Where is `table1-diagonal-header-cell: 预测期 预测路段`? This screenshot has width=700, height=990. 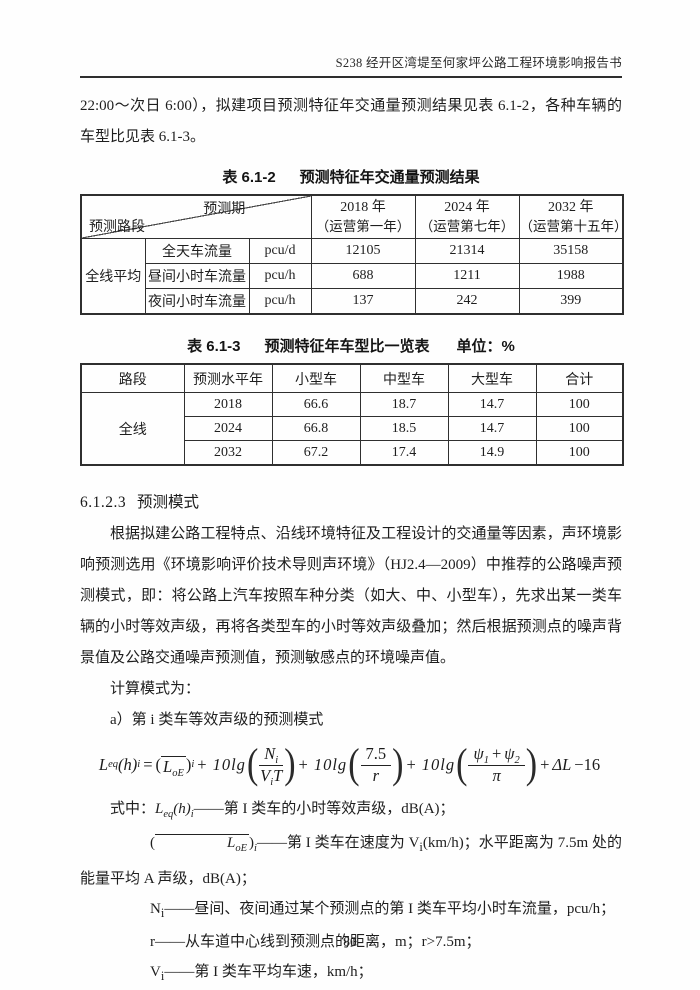 table1-diagonal-header-cell: 预测期 预测路段 is located at coordinates (196, 216).